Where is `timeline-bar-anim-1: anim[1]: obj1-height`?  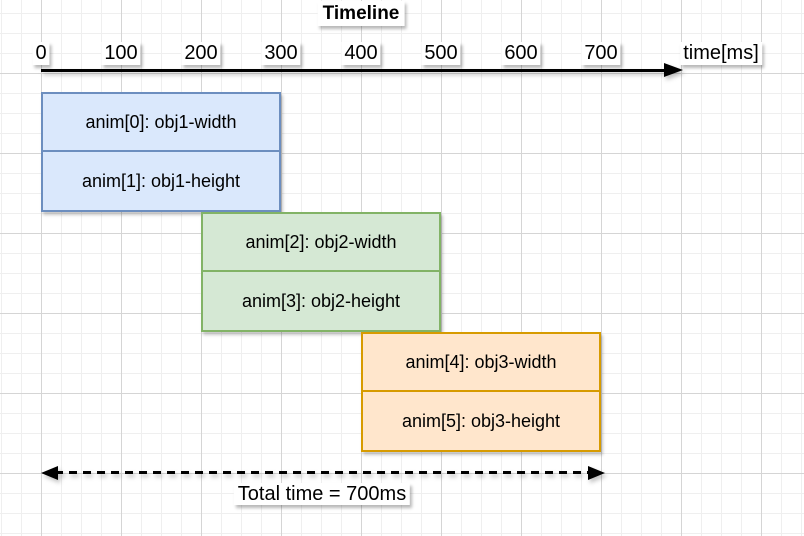
timeline-bar-anim-1: anim[1]: obj1-height is located at coordinates (161, 182).